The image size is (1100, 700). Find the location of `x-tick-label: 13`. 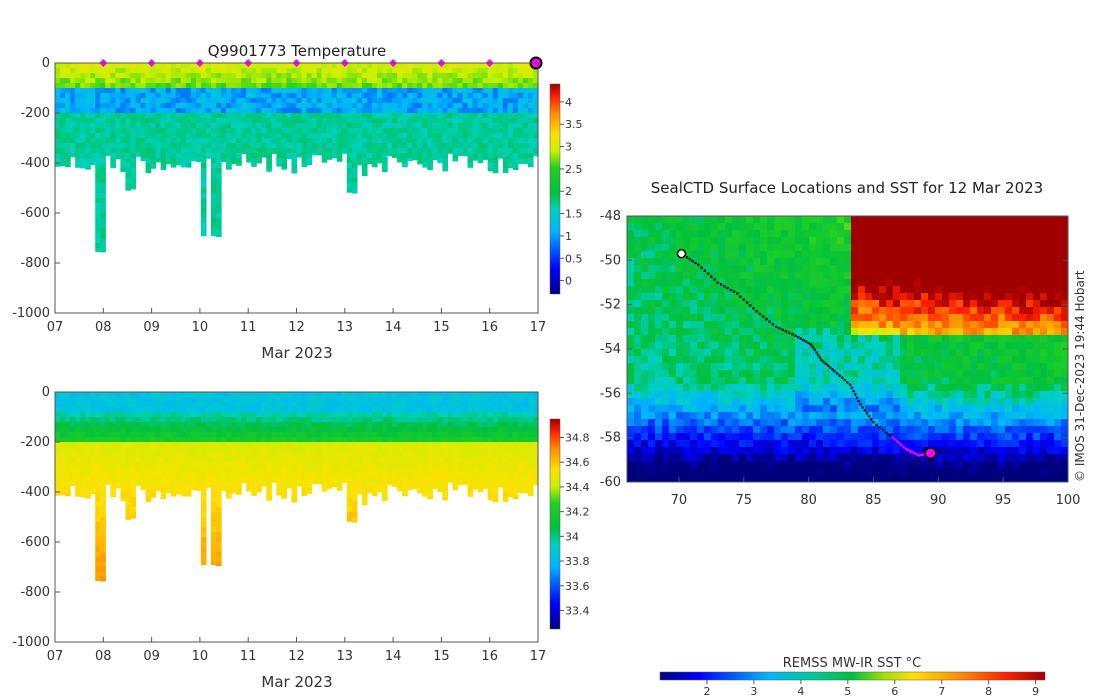

x-tick-label: 13 is located at coordinates (345, 656).